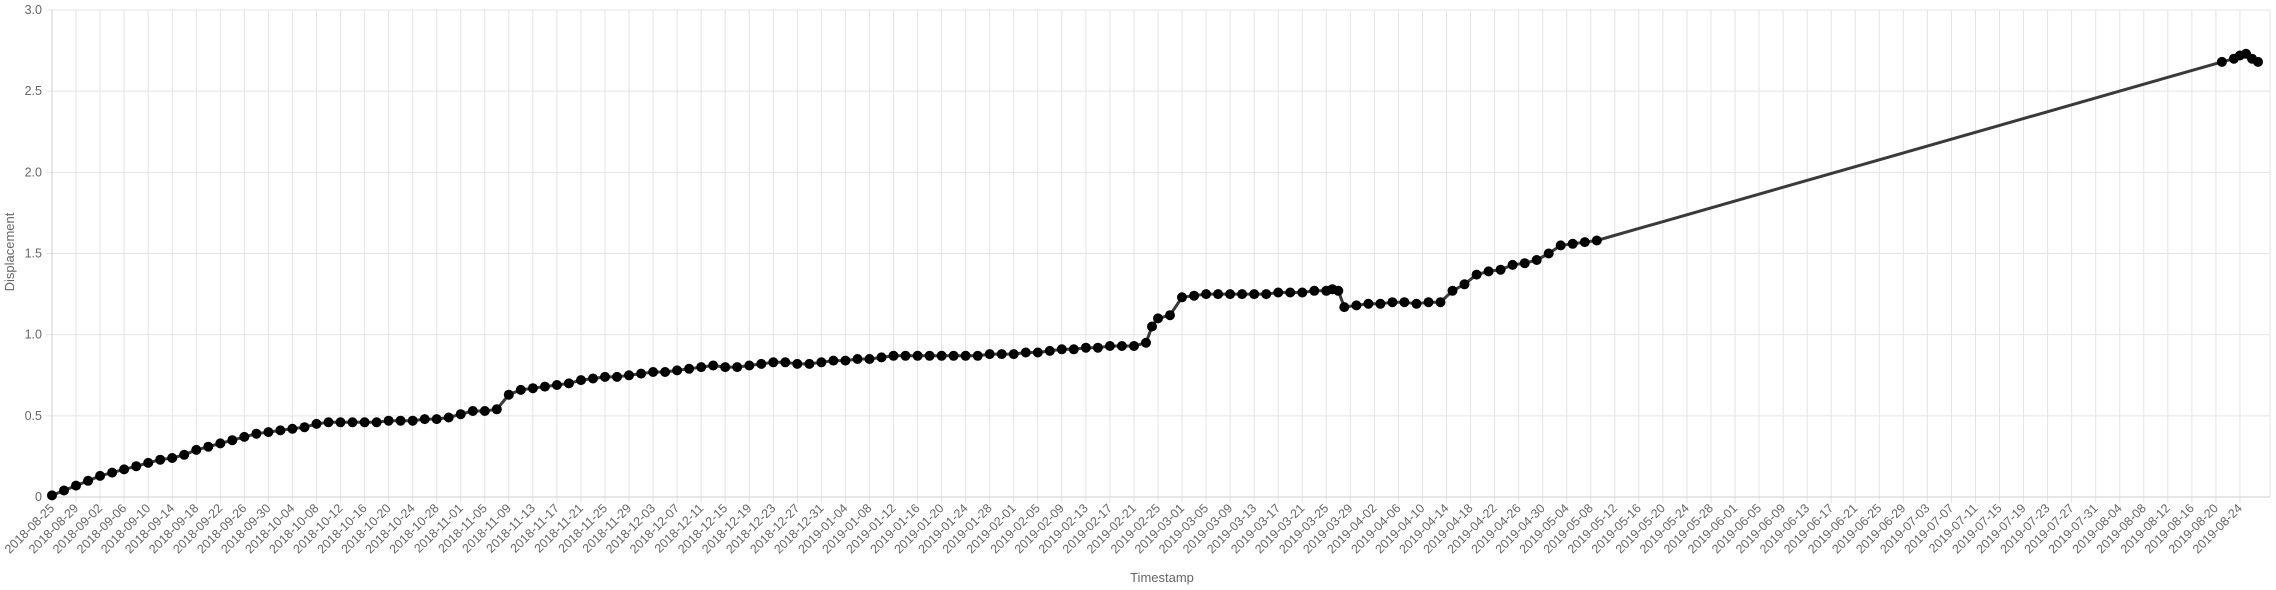 Image resolution: width=2276 pixels, height=590 pixels. What do you see at coordinates (33, 91) in the screenshot?
I see `y-tick-label: 2.5` at bounding box center [33, 91].